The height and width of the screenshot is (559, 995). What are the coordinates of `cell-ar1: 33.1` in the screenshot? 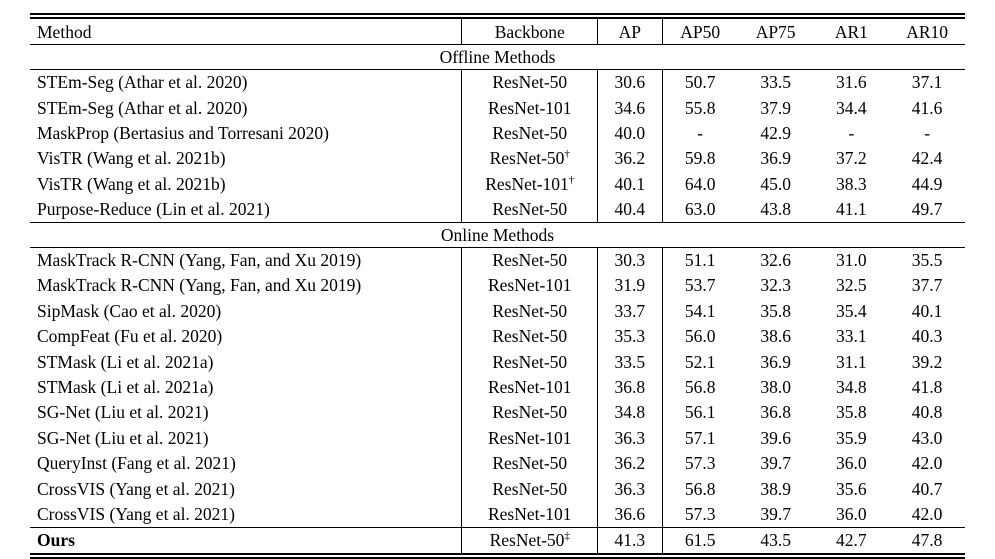 It's located at (851, 336).